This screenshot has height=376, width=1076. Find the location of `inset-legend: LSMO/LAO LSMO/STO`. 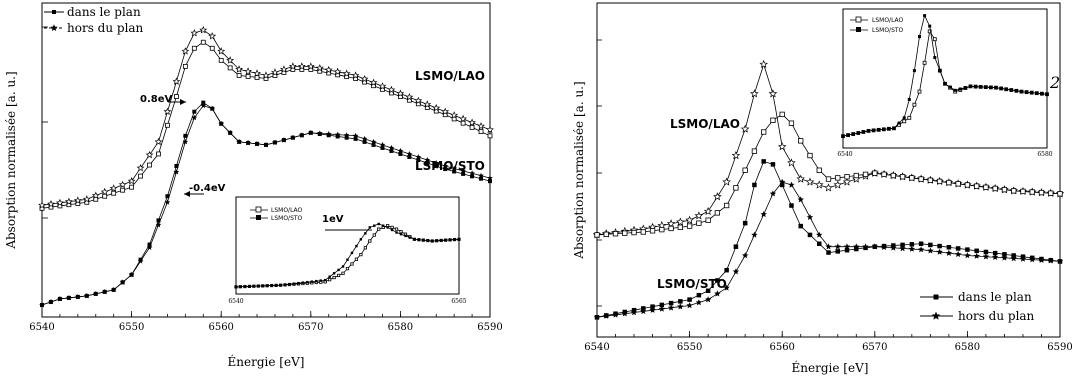

inset-legend: LSMO/LAO LSMO/STO is located at coordinates (276, 214).